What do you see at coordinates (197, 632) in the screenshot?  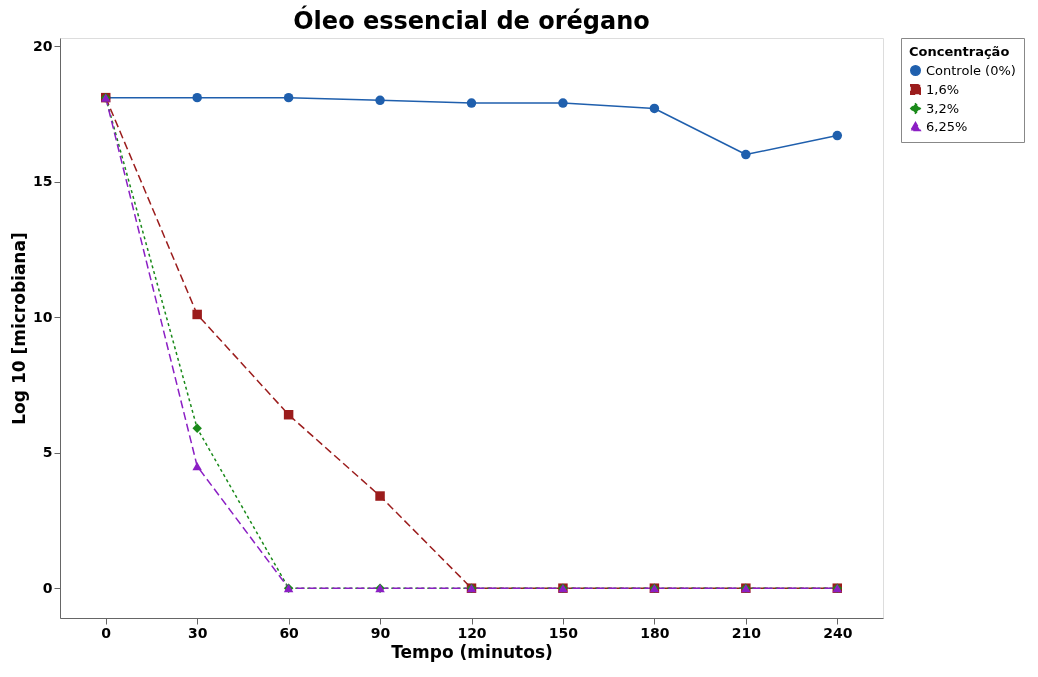 I see `x-tick-label: 30` at bounding box center [197, 632].